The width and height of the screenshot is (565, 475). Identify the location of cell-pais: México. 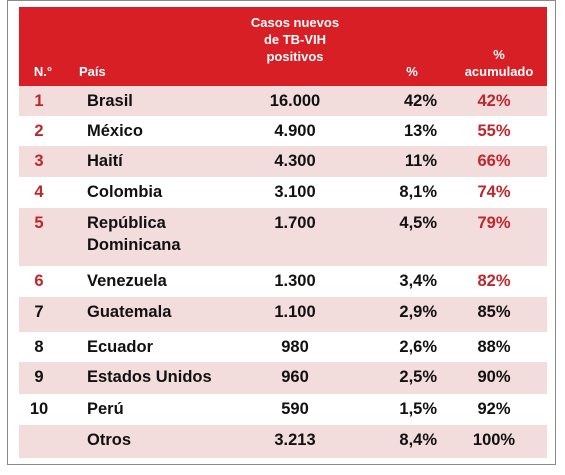
(115, 131).